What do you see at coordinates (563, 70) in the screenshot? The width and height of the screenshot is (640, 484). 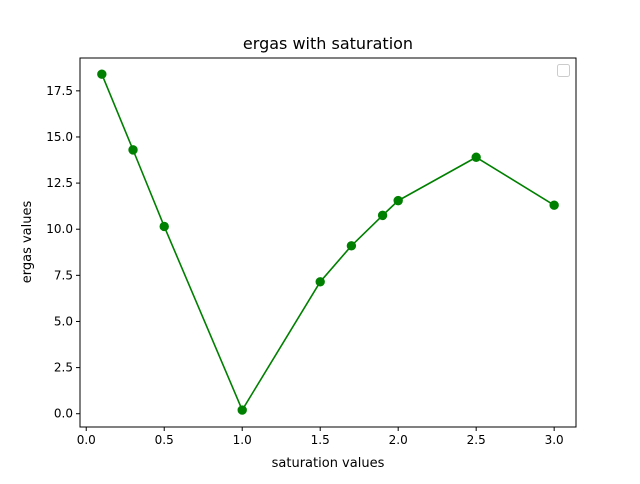 I see `legend-box` at bounding box center [563, 70].